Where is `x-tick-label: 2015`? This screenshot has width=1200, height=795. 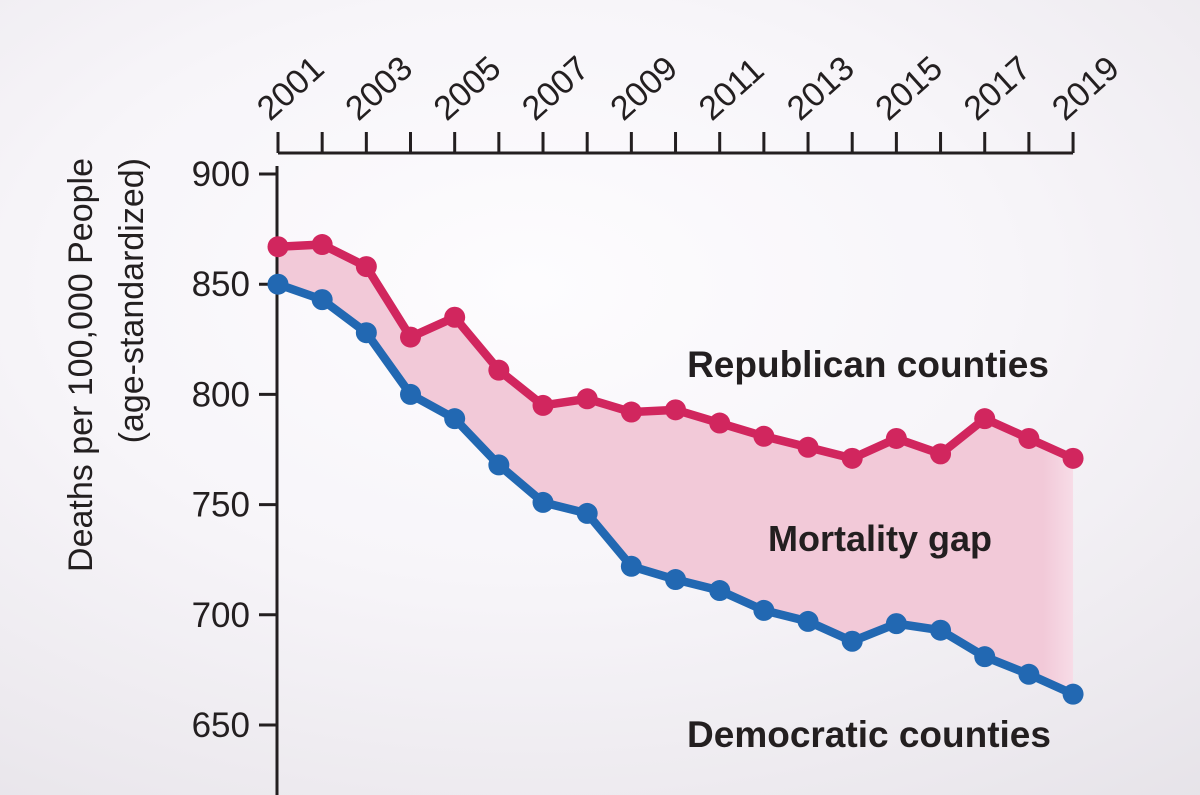
x-tick-label: 2015 is located at coordinates (909, 88).